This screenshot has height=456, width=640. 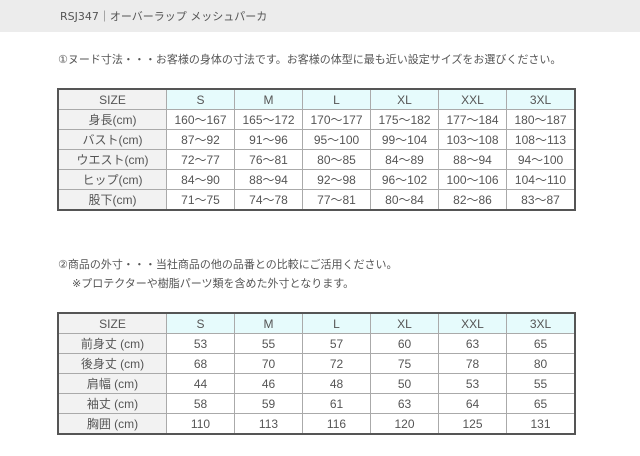 I want to click on garment-size-subnote: ※プロテクターや樹脂パーツ類を含めた外寸となります。, so click(x=213, y=283).